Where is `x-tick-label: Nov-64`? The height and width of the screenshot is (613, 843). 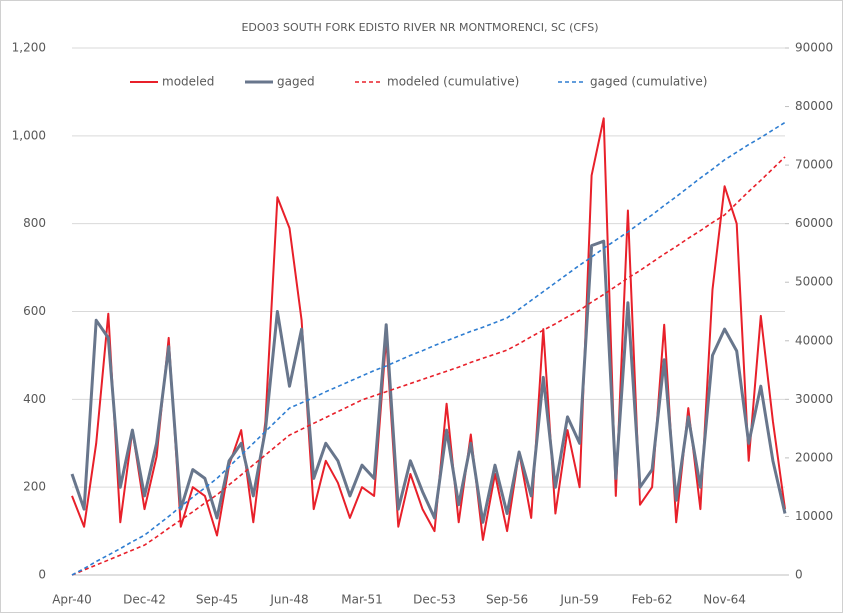
x-tick-label: Nov-64 is located at coordinates (724, 600).